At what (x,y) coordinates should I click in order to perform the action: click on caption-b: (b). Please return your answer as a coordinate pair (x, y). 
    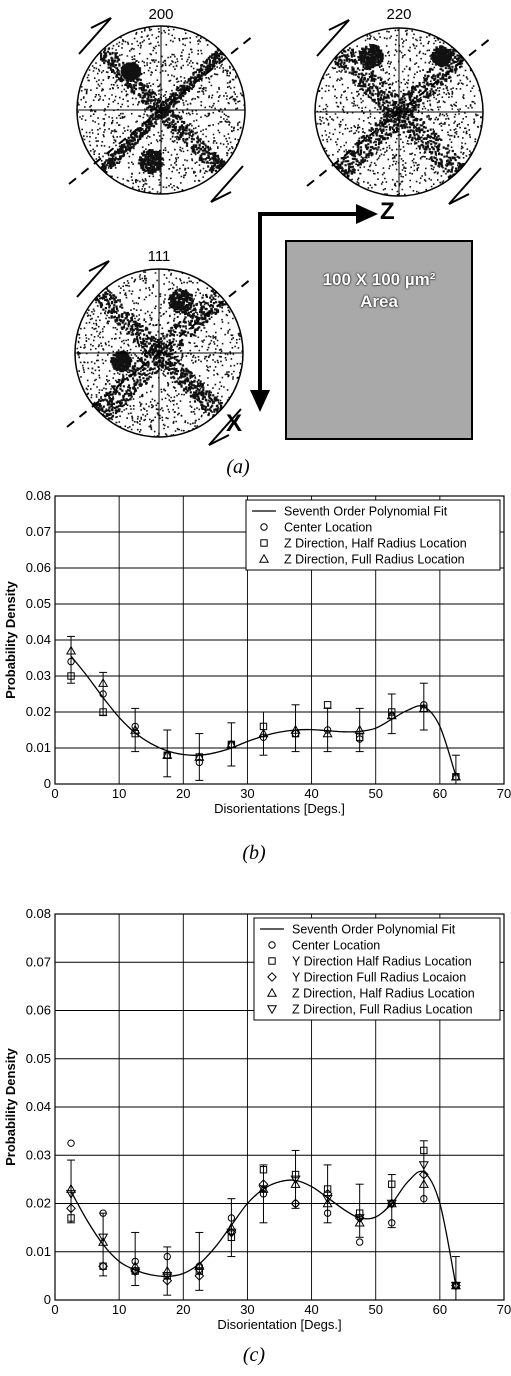
    Looking at the image, I should click on (254, 853).